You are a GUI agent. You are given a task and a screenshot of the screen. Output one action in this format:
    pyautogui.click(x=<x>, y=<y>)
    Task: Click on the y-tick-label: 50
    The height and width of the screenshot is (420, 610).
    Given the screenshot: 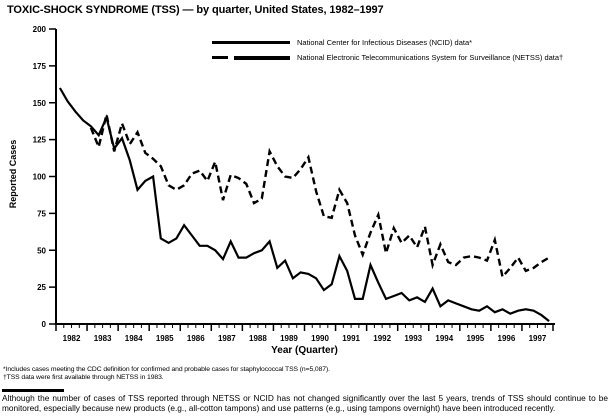 What is the action you would take?
    pyautogui.click(x=41, y=250)
    